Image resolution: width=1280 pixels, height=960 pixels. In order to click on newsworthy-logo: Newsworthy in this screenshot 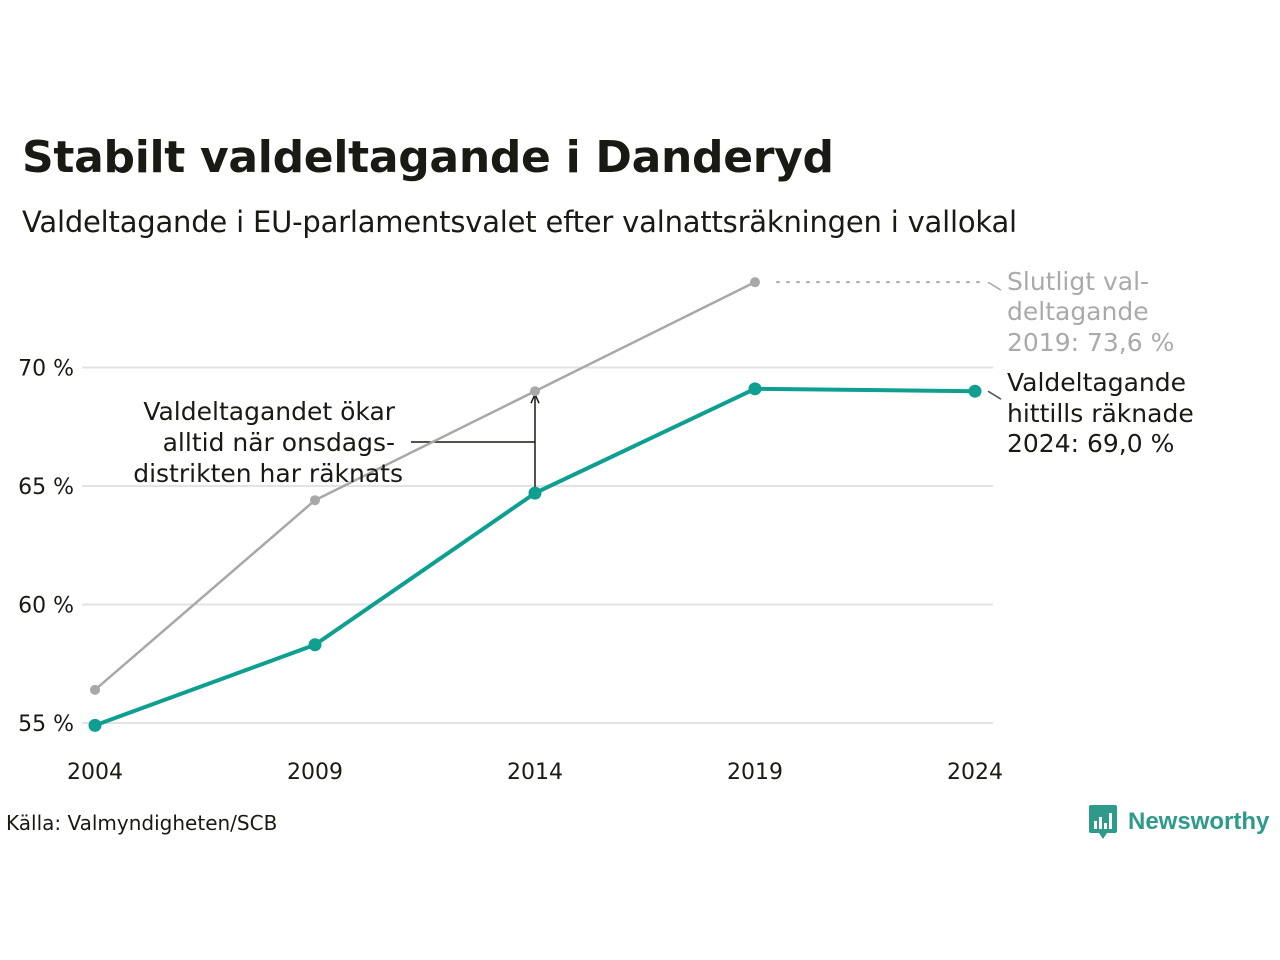, I will do `click(1178, 822)`.